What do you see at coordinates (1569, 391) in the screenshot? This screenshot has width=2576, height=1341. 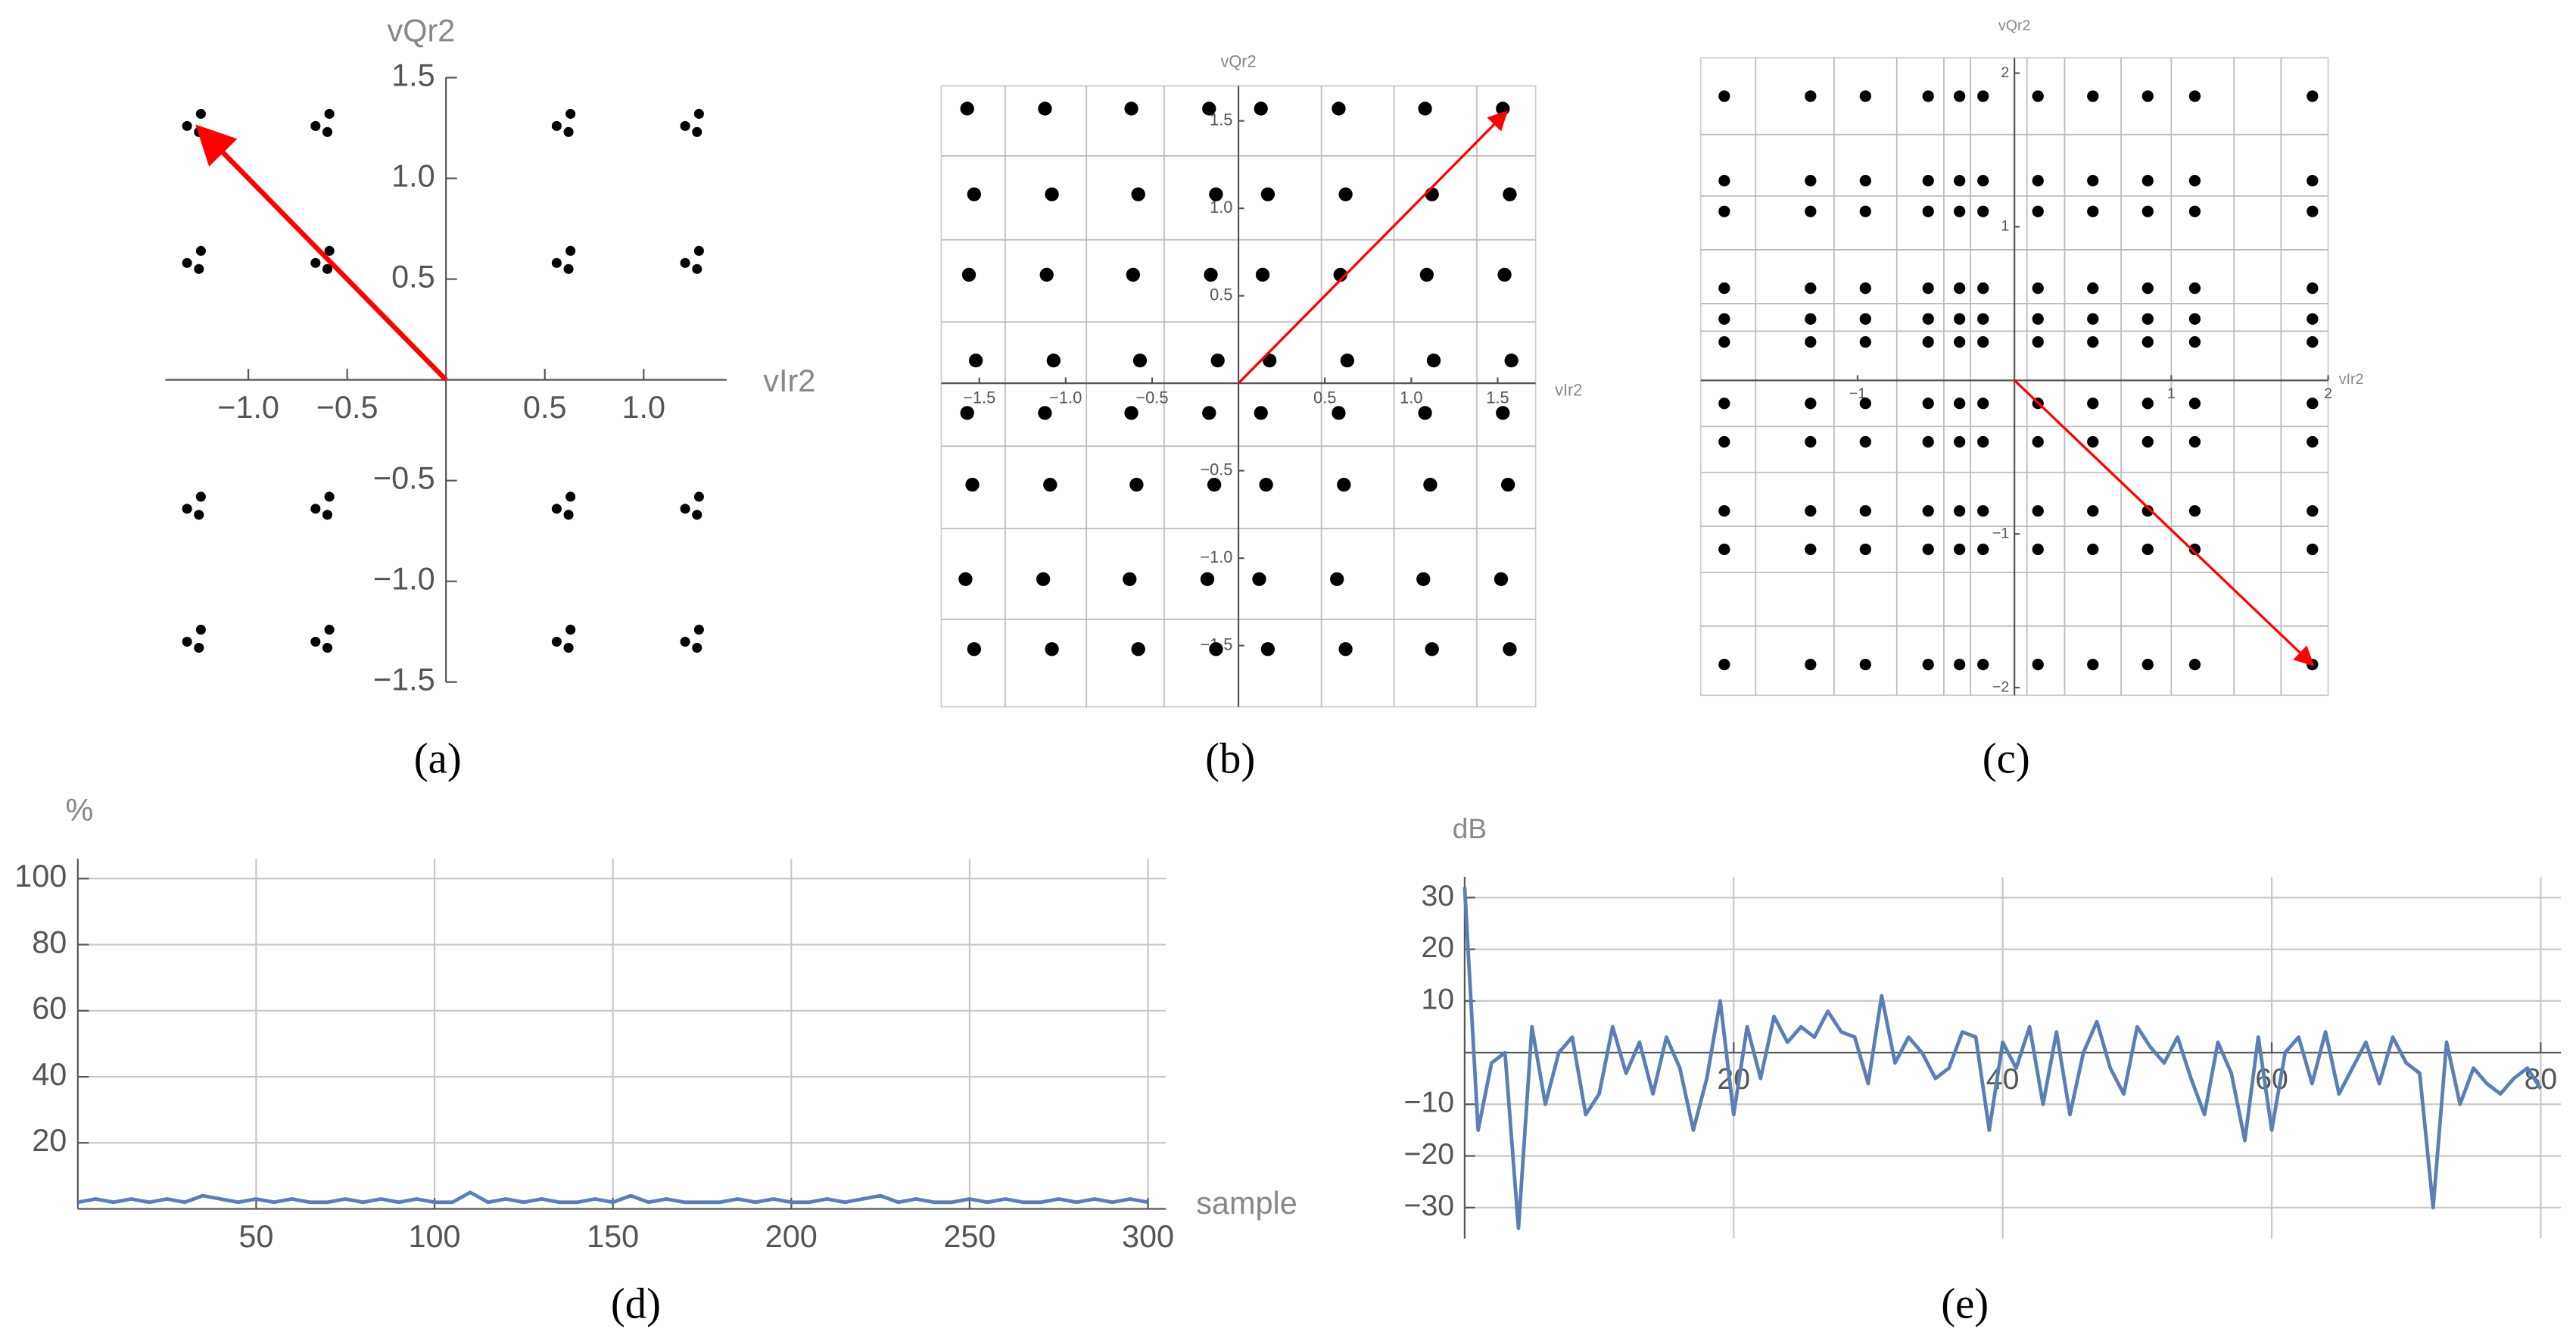 I see `x-axis-label: vIr2` at bounding box center [1569, 391].